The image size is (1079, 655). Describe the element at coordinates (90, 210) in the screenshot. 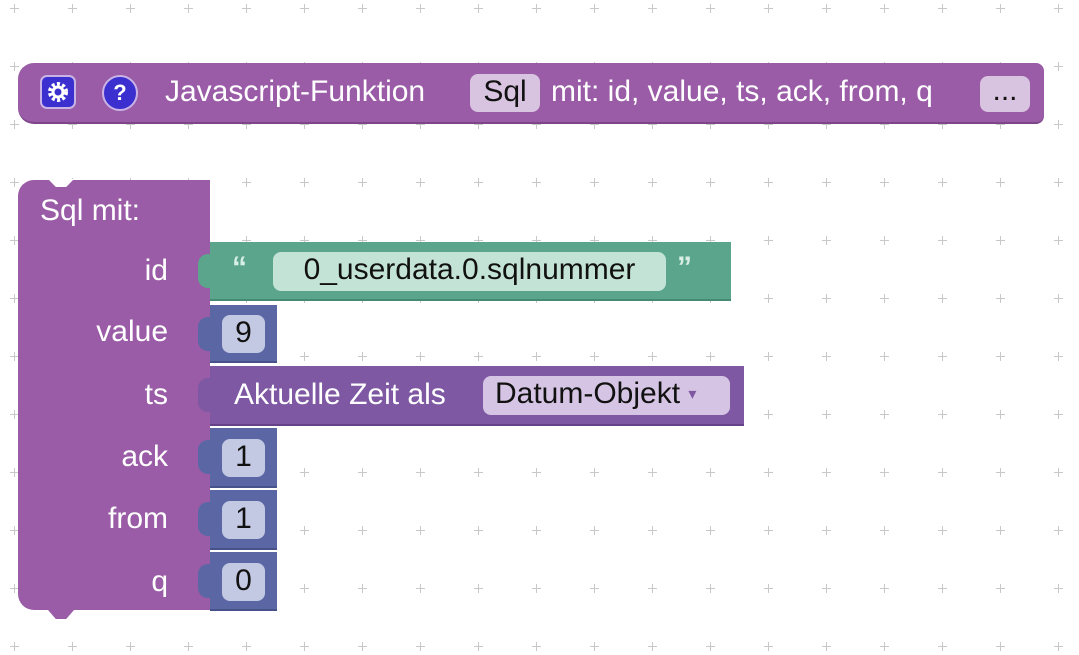

I see `call-title: Sql mit:` at that location.